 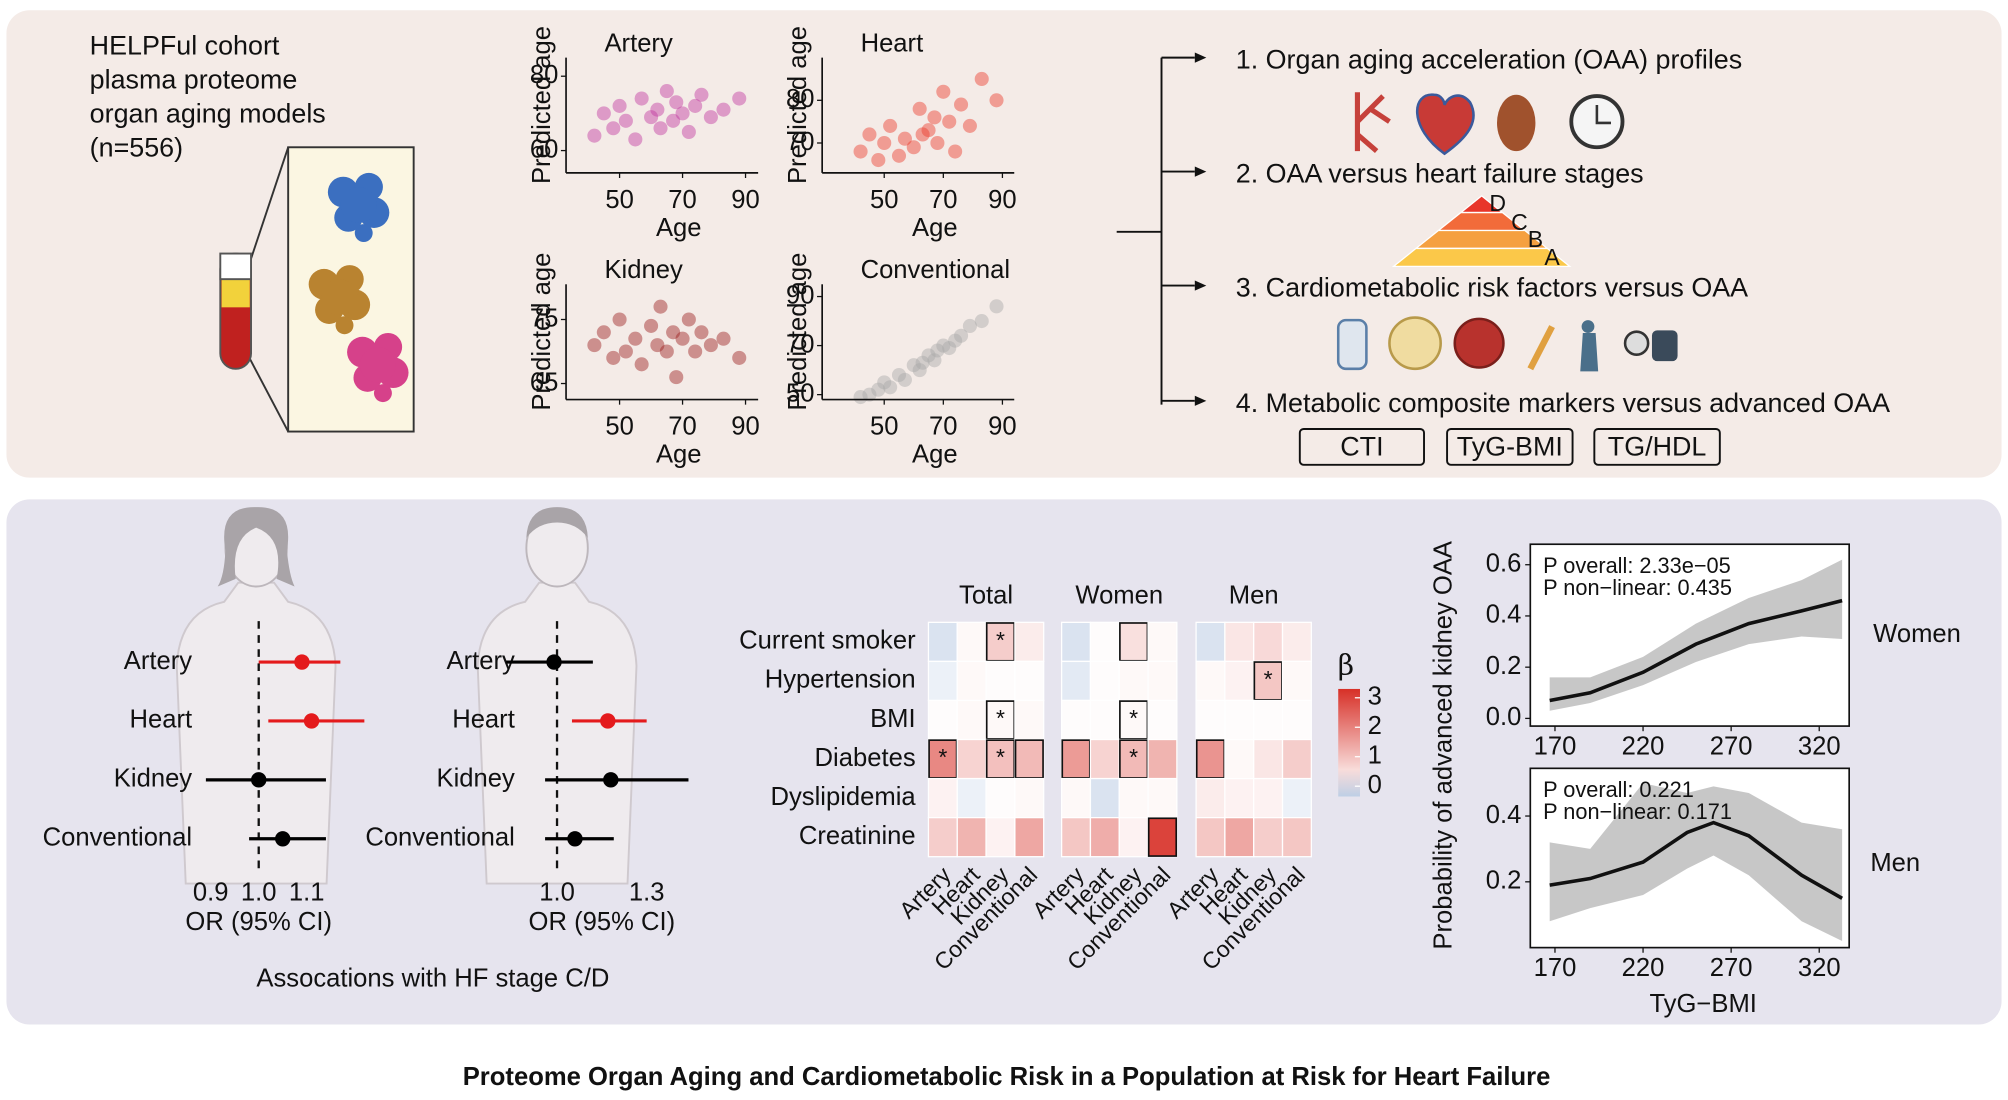 What do you see at coordinates (358, 204) in the screenshot?
I see `protein-blob` at bounding box center [358, 204].